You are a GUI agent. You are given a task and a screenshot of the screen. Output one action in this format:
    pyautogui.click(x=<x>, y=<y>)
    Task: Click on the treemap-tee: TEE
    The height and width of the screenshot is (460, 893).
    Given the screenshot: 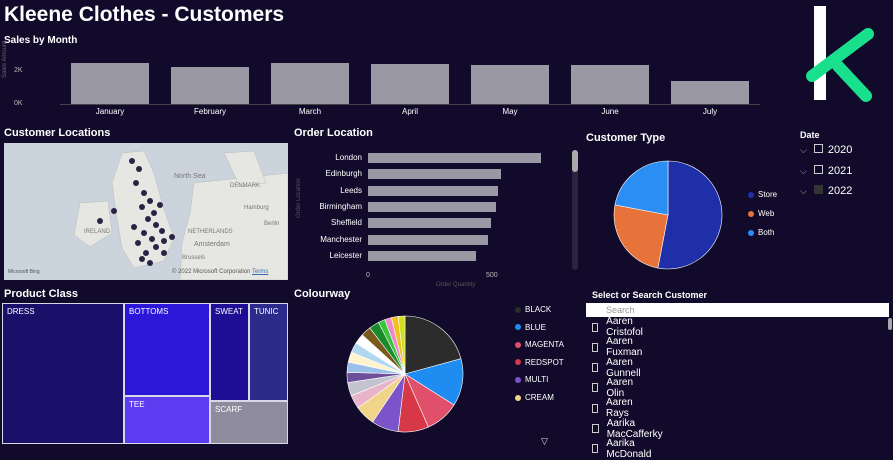 What is the action you would take?
    pyautogui.click(x=167, y=420)
    